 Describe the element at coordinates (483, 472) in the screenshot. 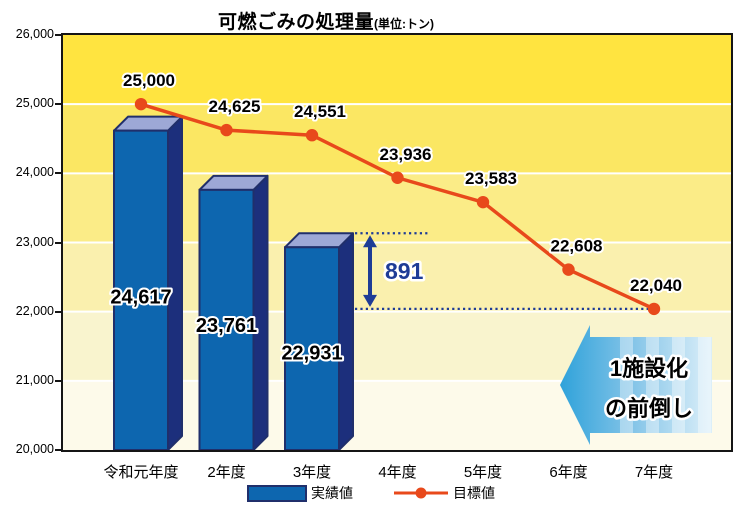

I see `x-tick-label-4: 5年度` at that location.